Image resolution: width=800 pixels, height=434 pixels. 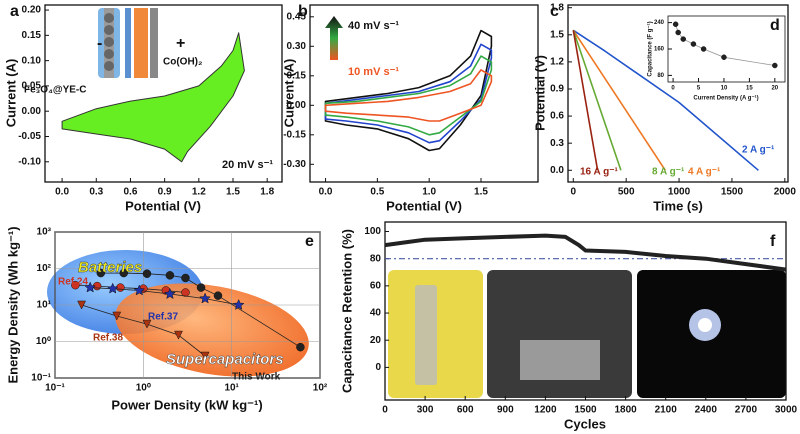 I want to click on y-tick-label: -0.10, so click(x=29, y=161).